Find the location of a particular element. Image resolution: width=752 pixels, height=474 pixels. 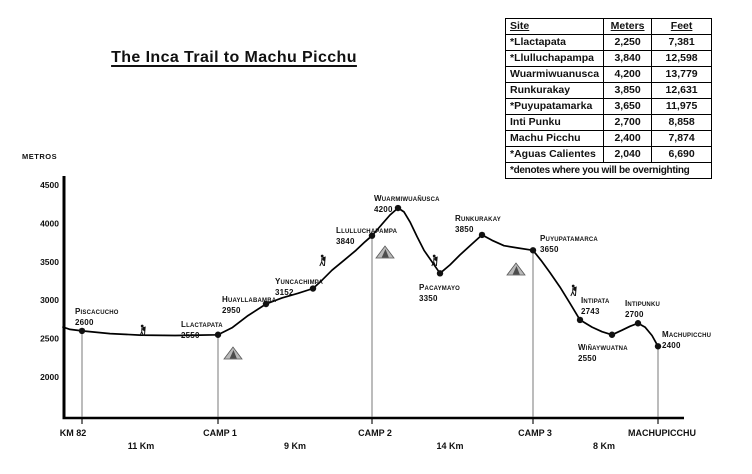

feet-cell: 12,631 is located at coordinates (682, 90).